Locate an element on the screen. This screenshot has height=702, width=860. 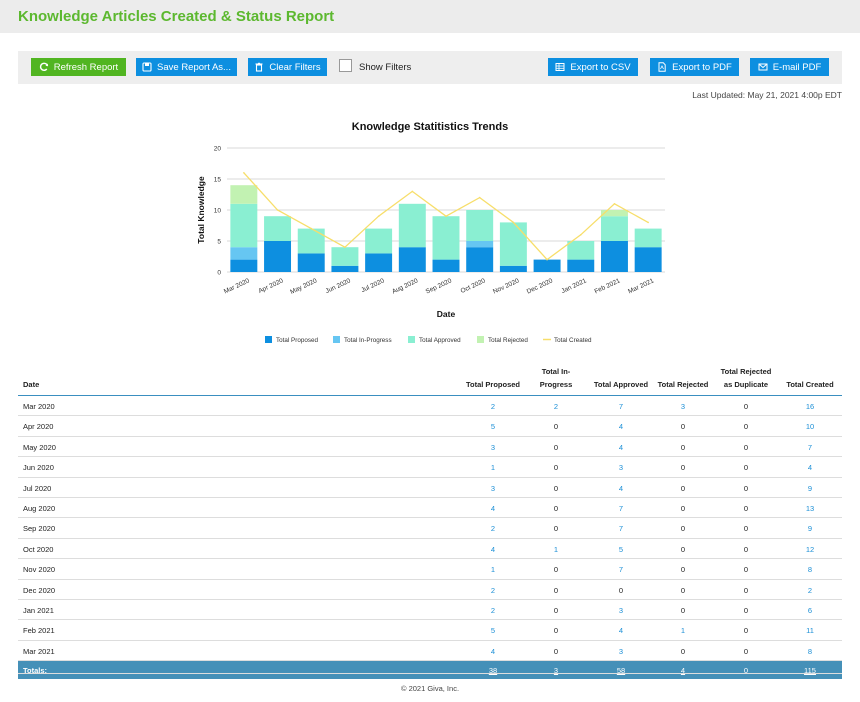
col-date: Date is located at coordinates (31, 384).